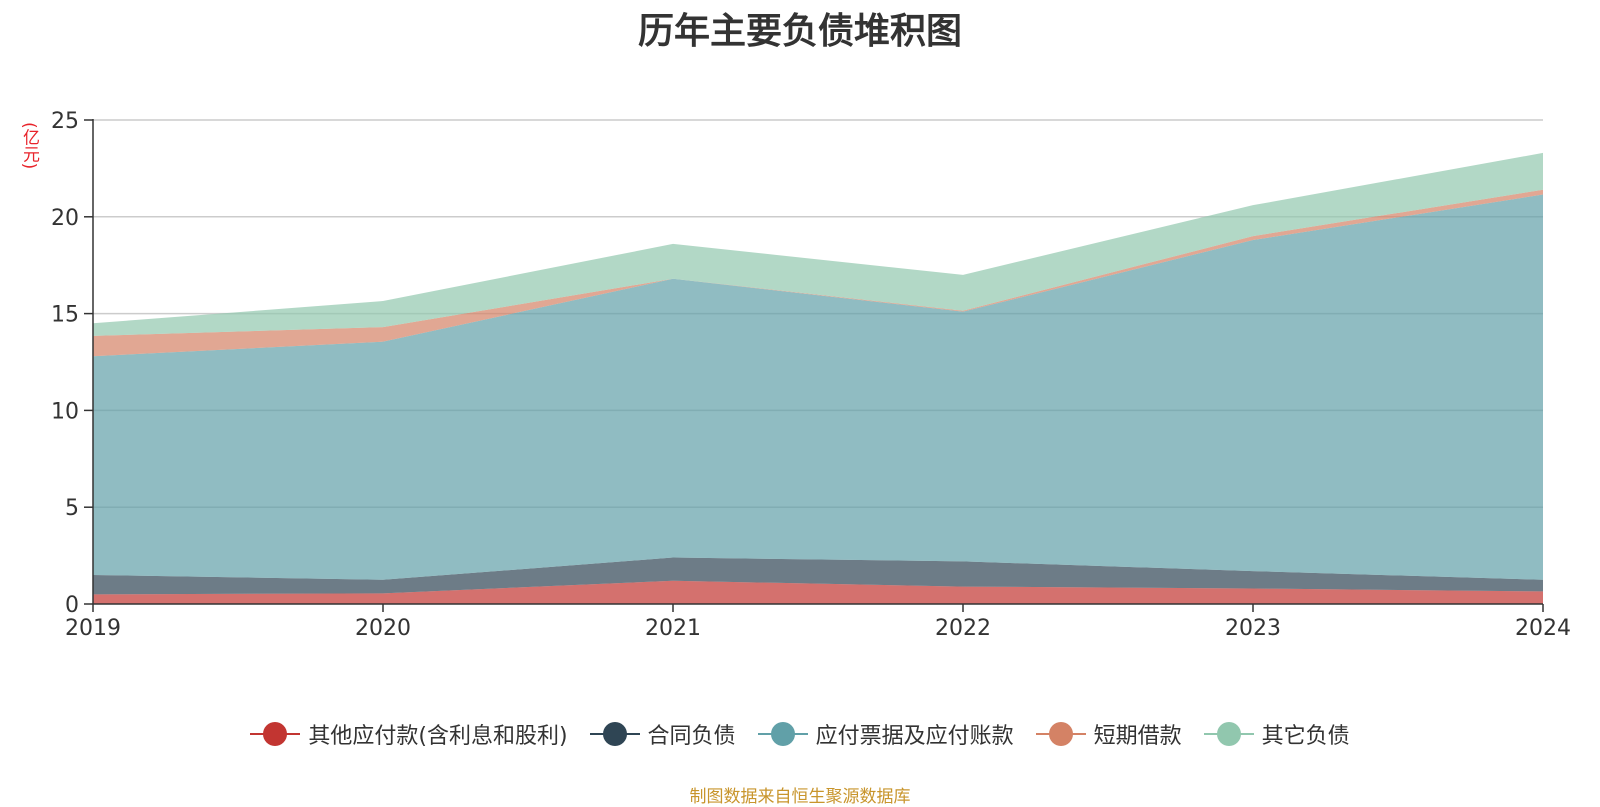  I want to click on y-tick-label: 20, so click(65, 218).